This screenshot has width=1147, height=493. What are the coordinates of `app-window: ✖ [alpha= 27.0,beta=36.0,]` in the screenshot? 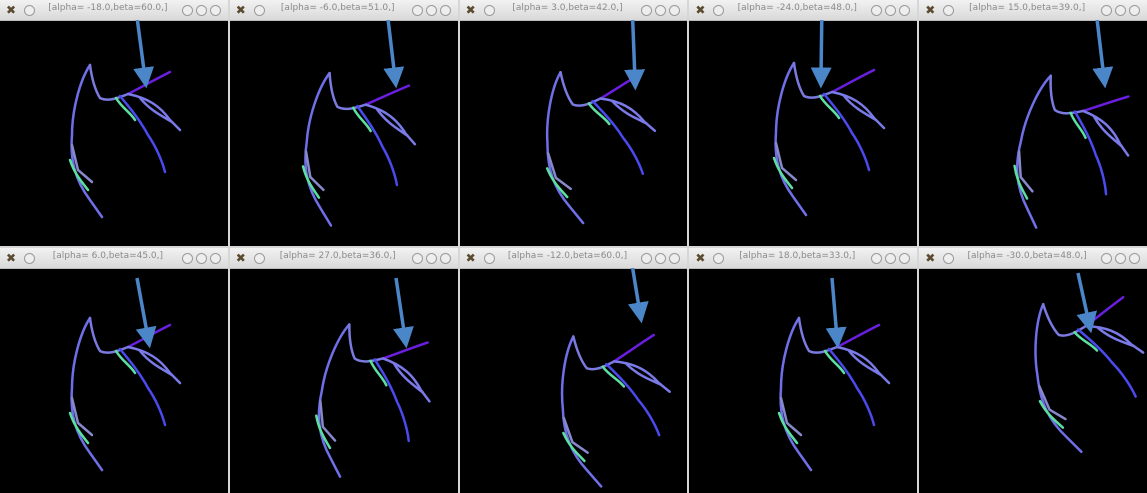 It's located at (343, 370).